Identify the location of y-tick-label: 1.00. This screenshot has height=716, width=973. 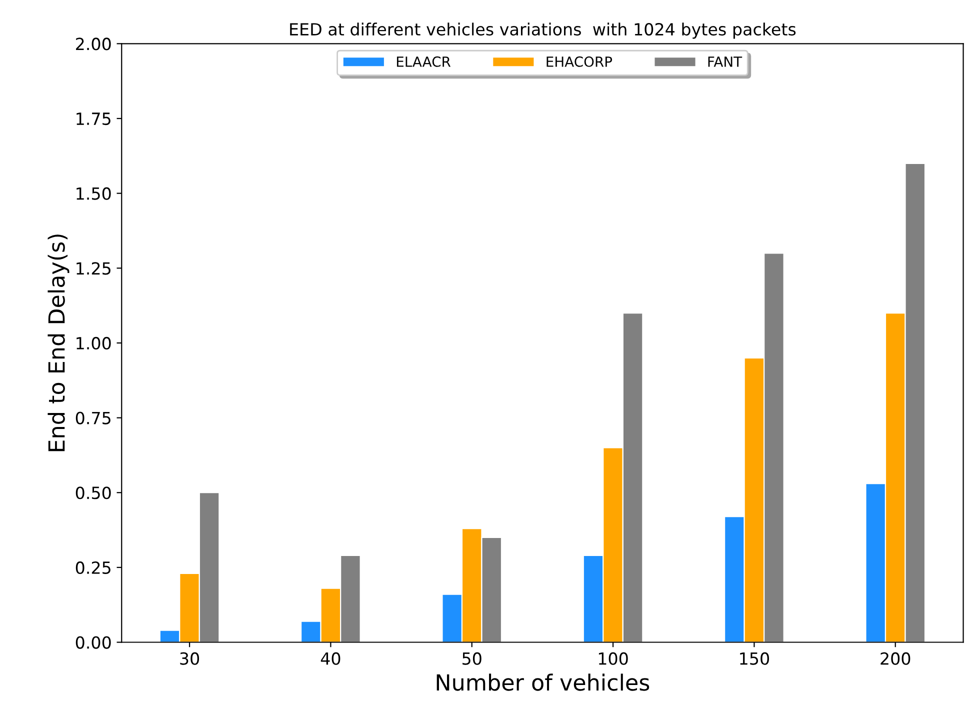
(93, 343).